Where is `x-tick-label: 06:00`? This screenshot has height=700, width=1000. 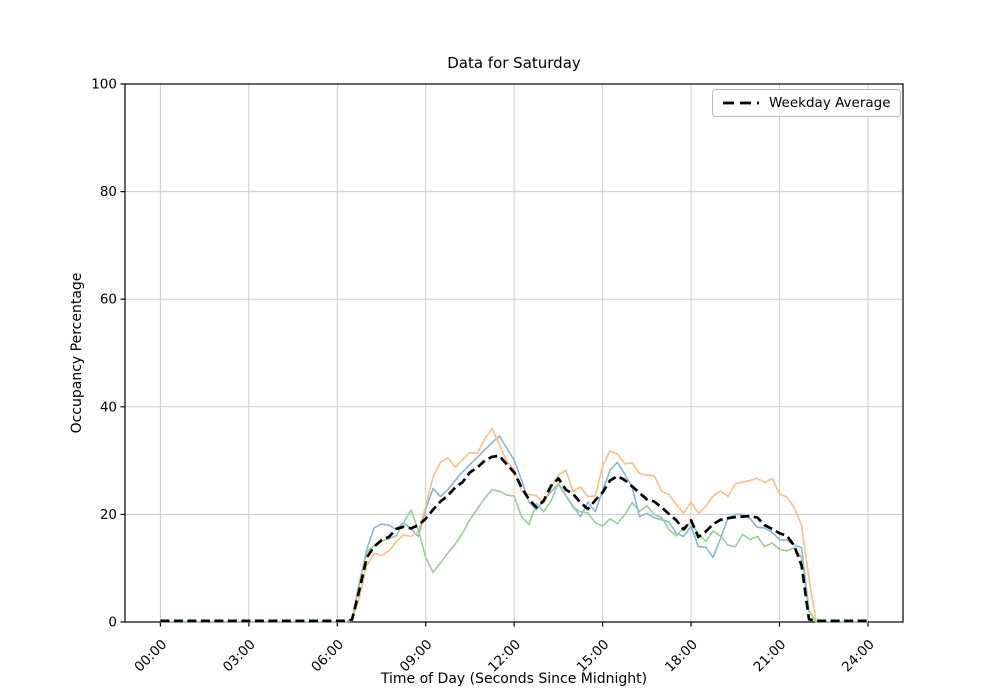 x-tick-label: 06:00 is located at coordinates (327, 656).